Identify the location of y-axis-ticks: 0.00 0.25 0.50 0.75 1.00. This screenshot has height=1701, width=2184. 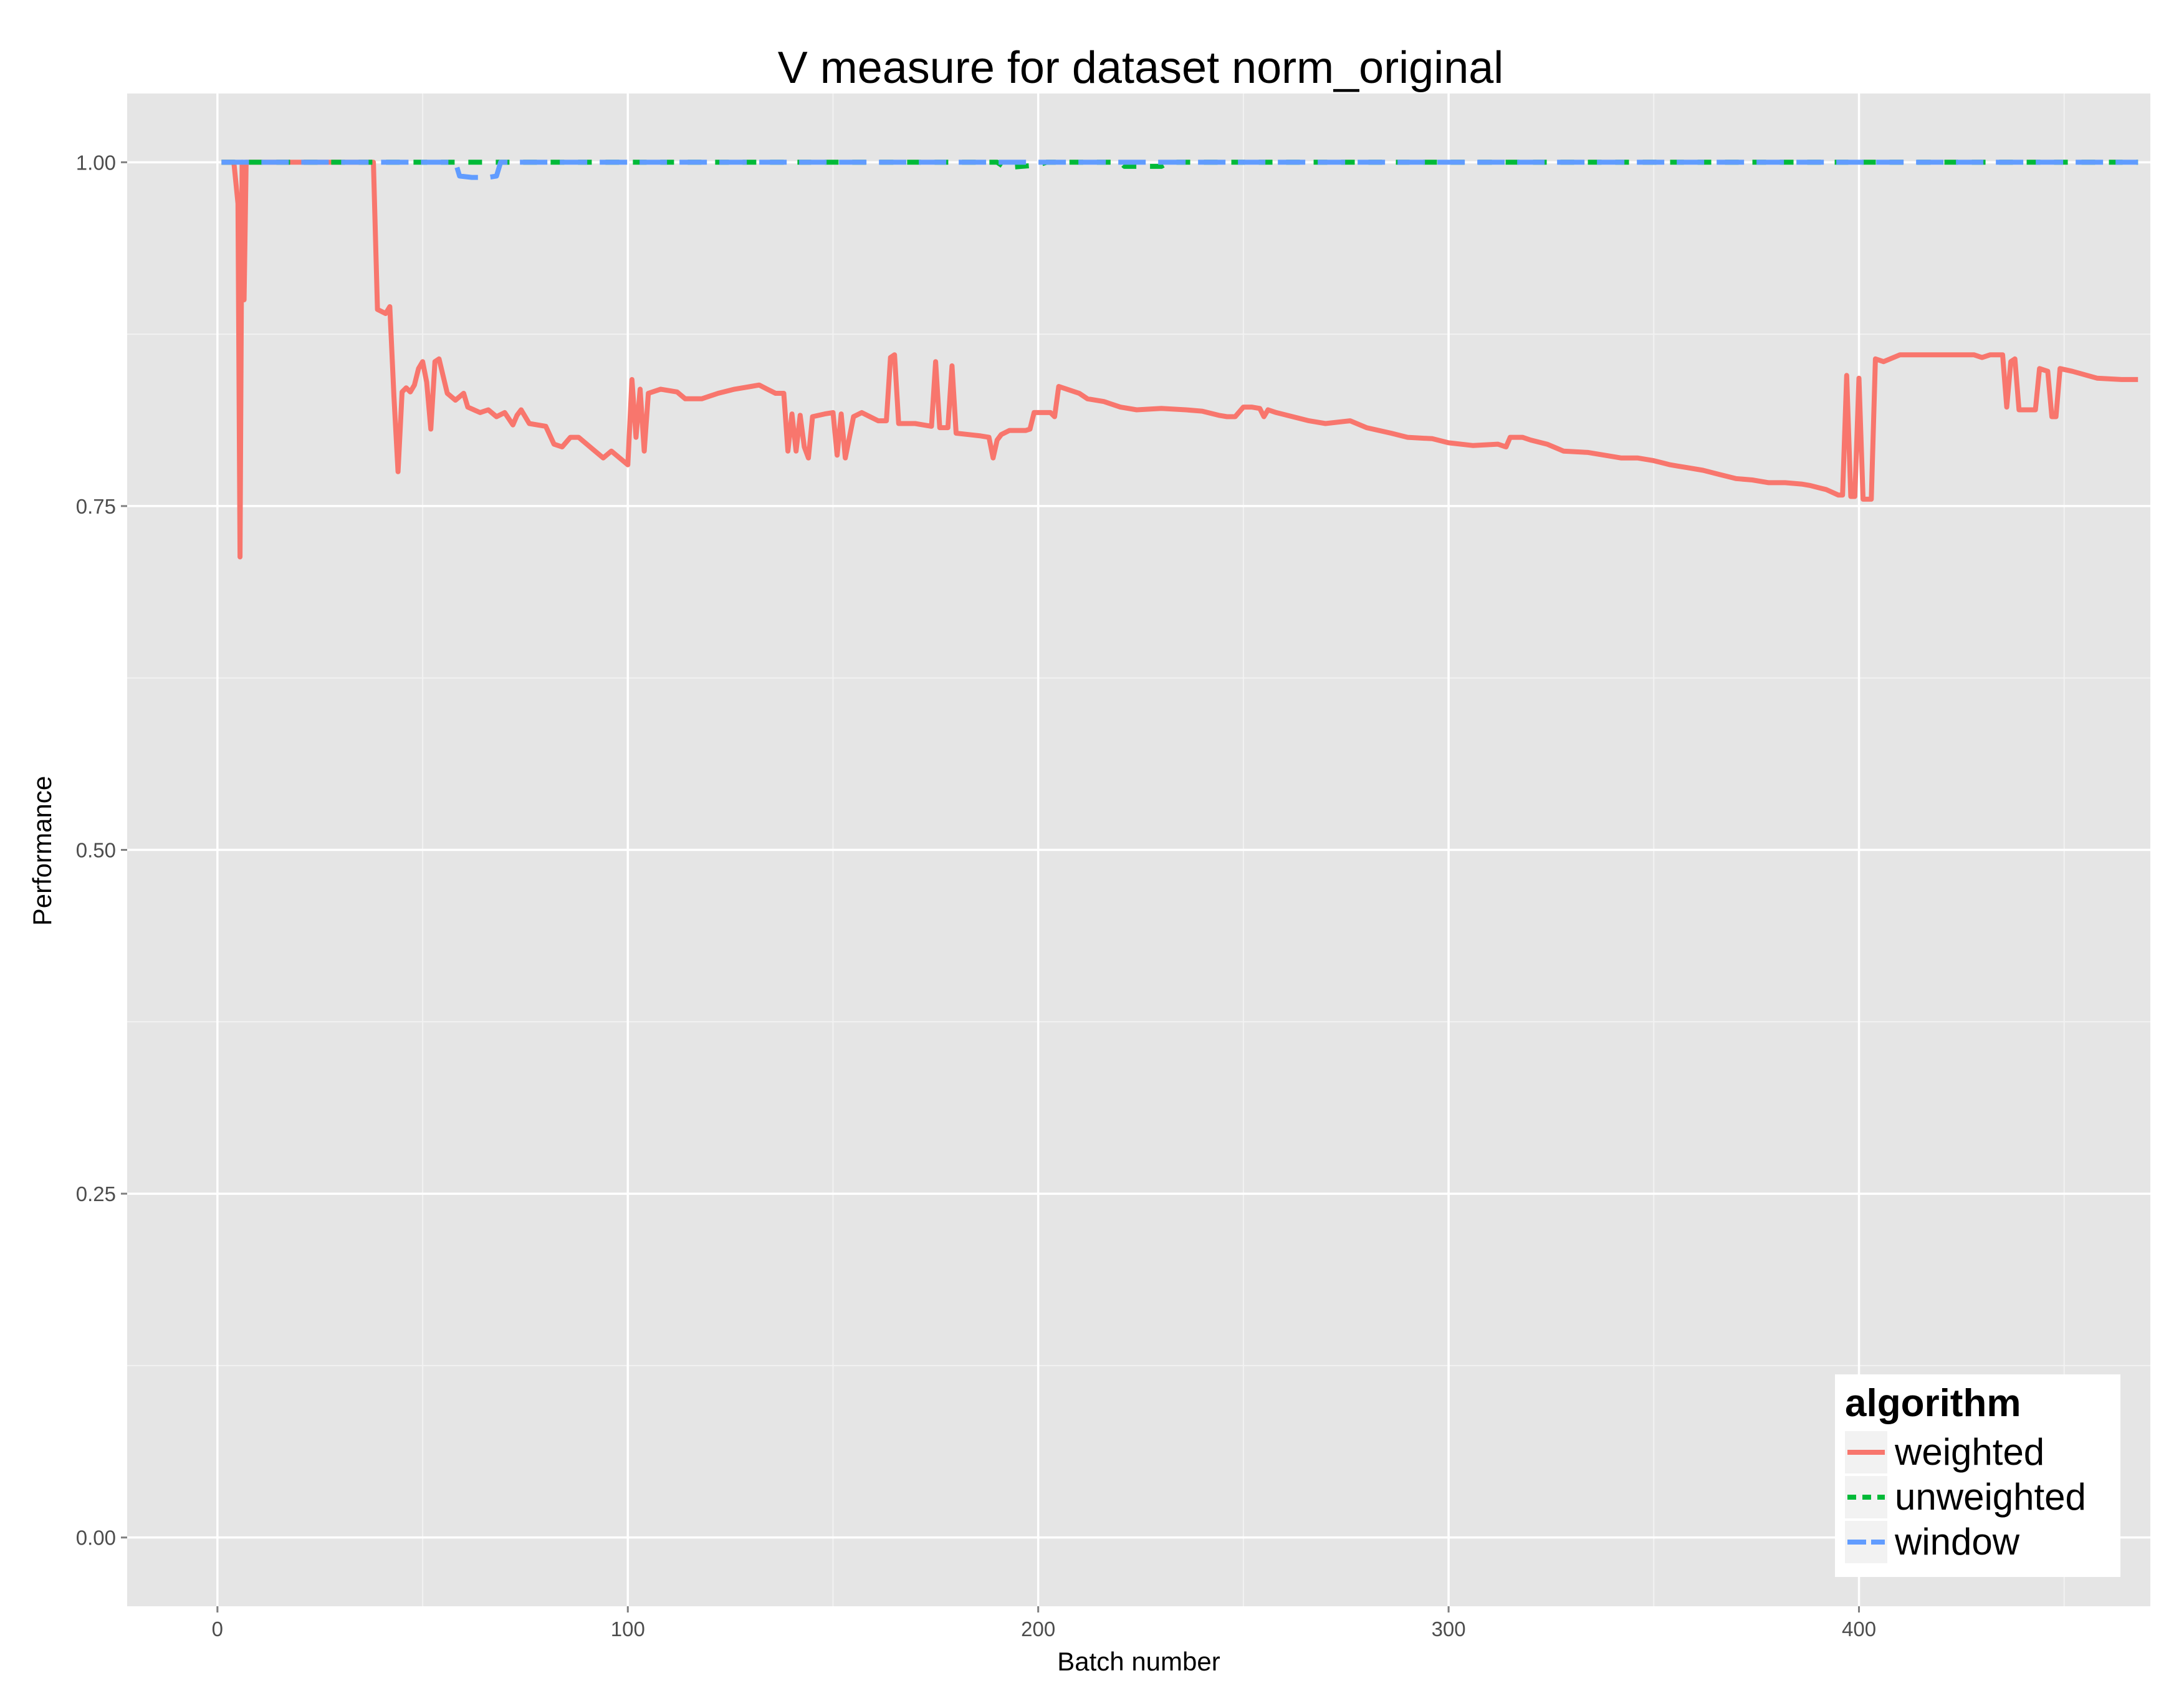
(101, 850).